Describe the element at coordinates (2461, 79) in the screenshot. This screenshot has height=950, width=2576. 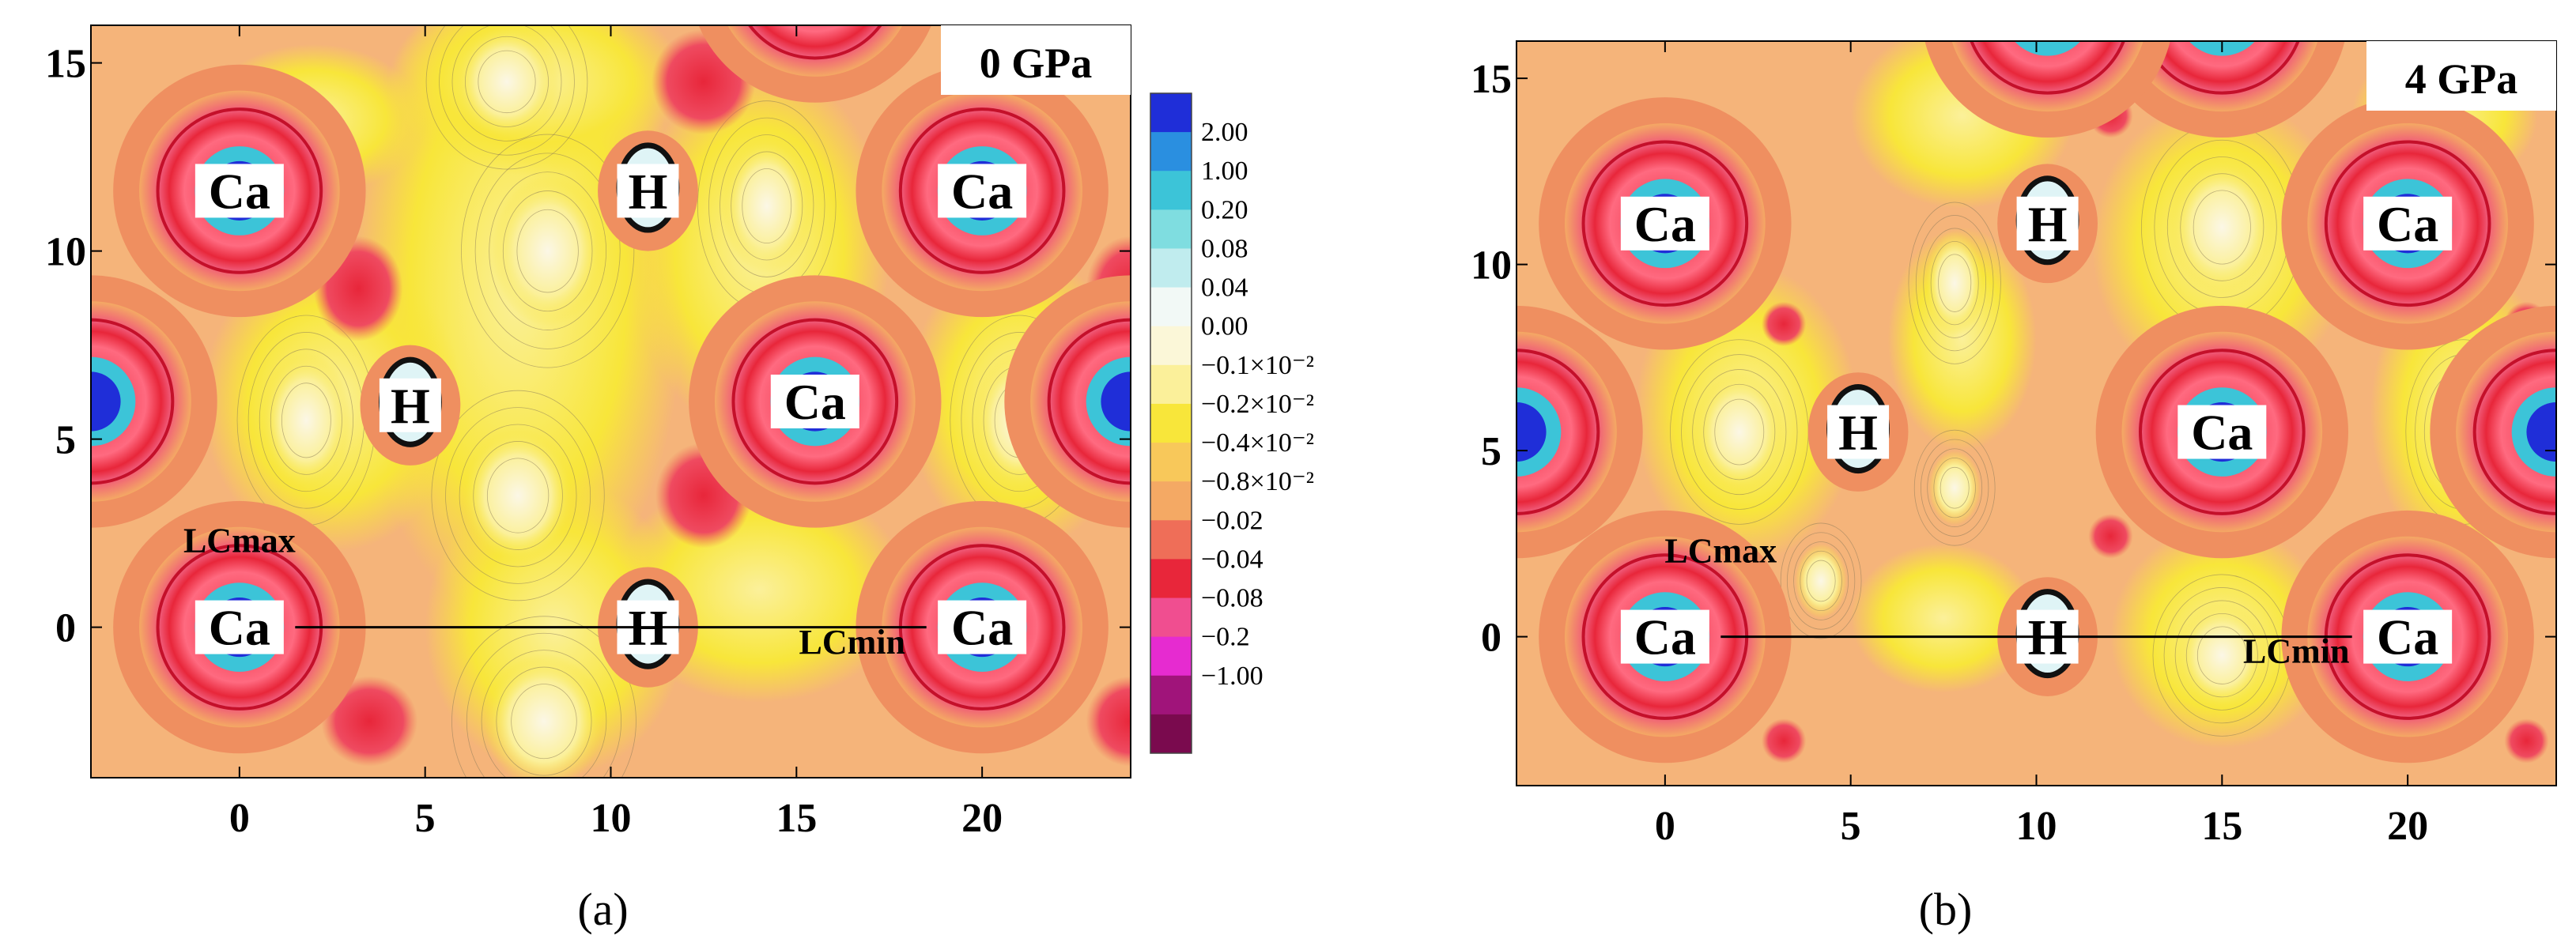
I see `panel-b-pressure-label: 4 GPa` at that location.